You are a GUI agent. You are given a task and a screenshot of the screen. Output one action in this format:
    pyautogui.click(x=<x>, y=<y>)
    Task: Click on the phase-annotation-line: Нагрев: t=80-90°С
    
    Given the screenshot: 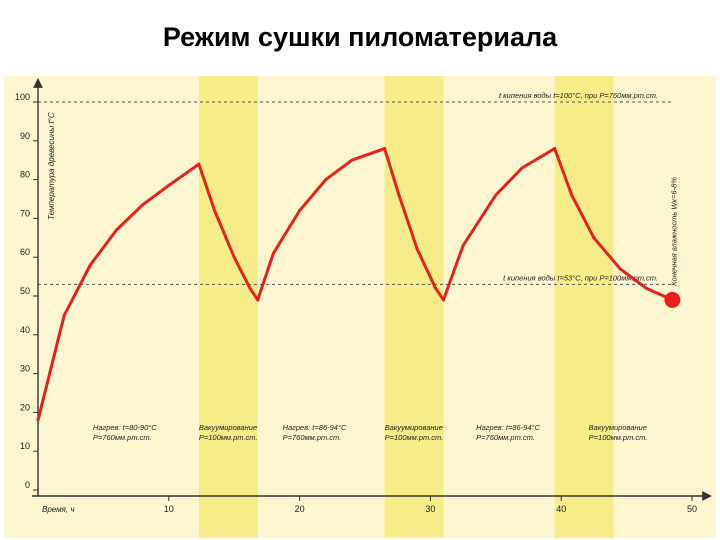 What is the action you would take?
    pyautogui.click(x=125, y=427)
    